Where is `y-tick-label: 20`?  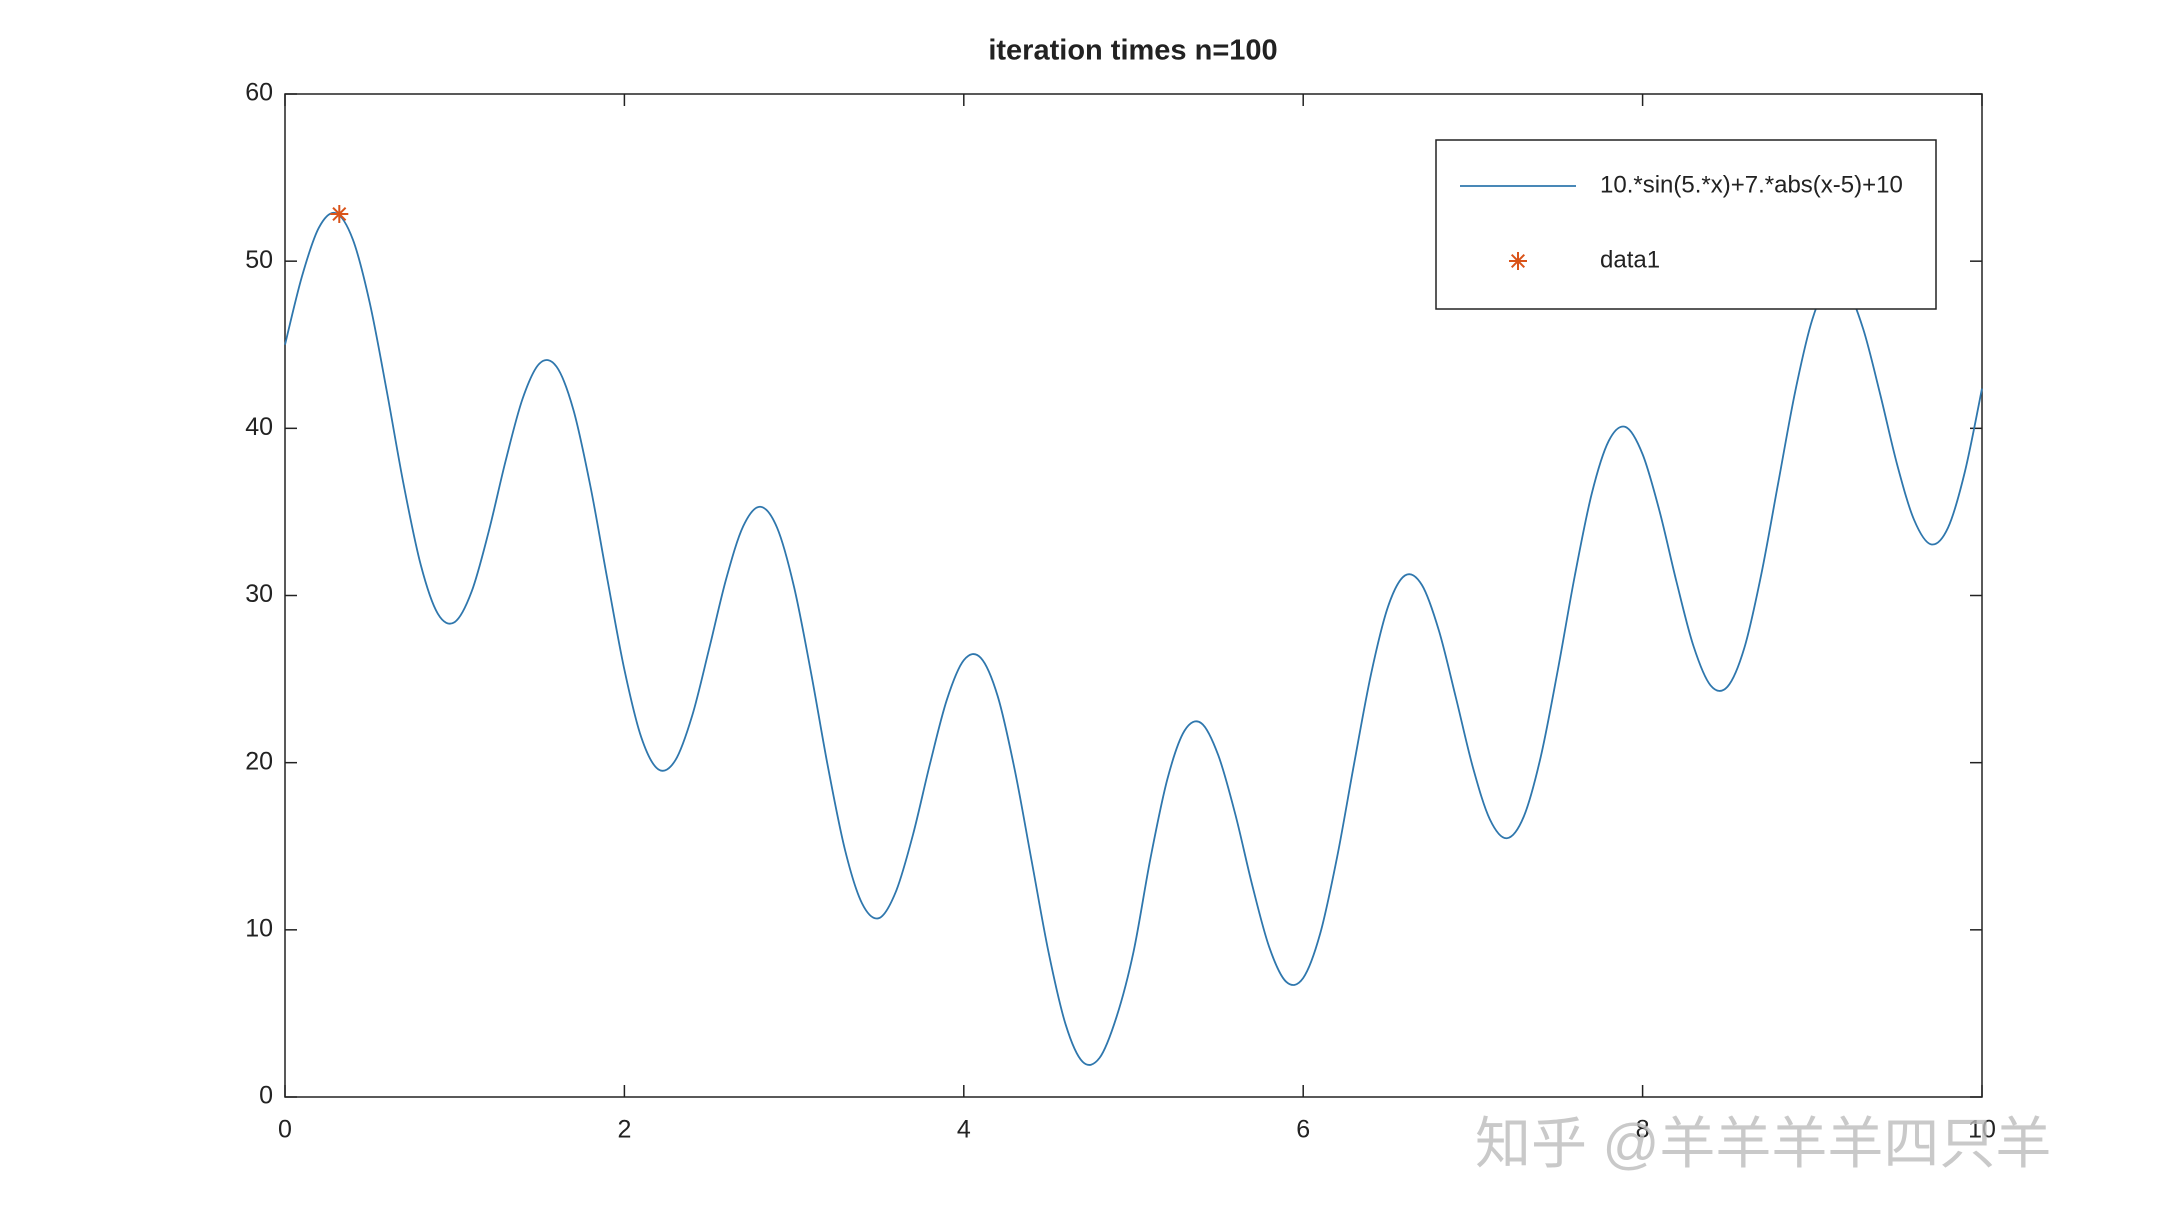 y-tick-label: 20 is located at coordinates (259, 761).